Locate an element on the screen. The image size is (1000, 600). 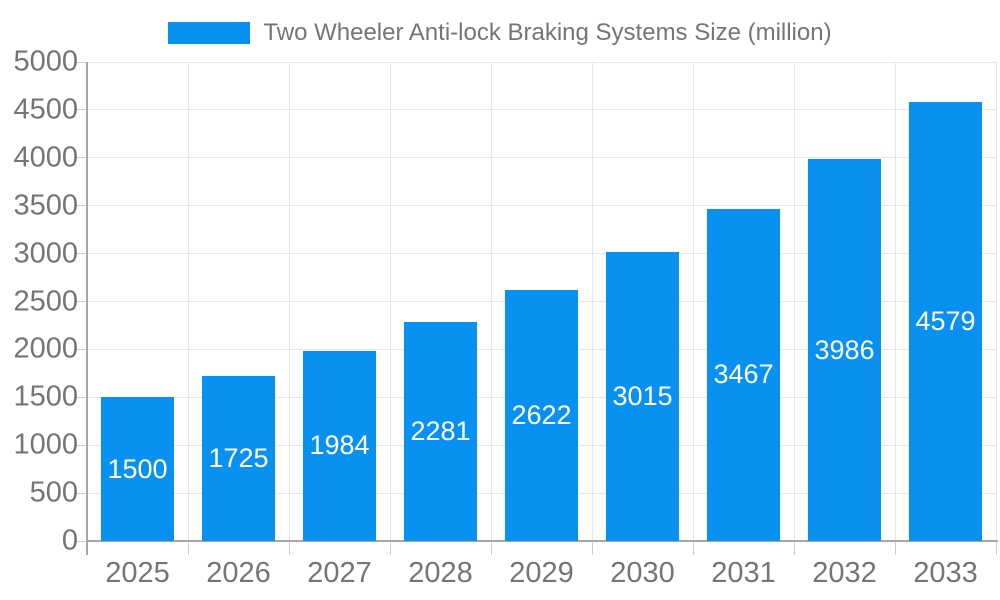
y-axis-label: 4000 is located at coordinates (45, 157).